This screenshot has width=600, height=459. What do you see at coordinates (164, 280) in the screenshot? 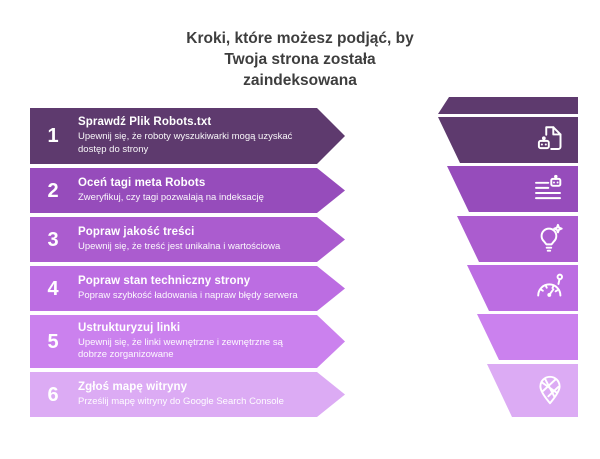
I see `step-title: Popraw stan techniczny strony` at bounding box center [164, 280].